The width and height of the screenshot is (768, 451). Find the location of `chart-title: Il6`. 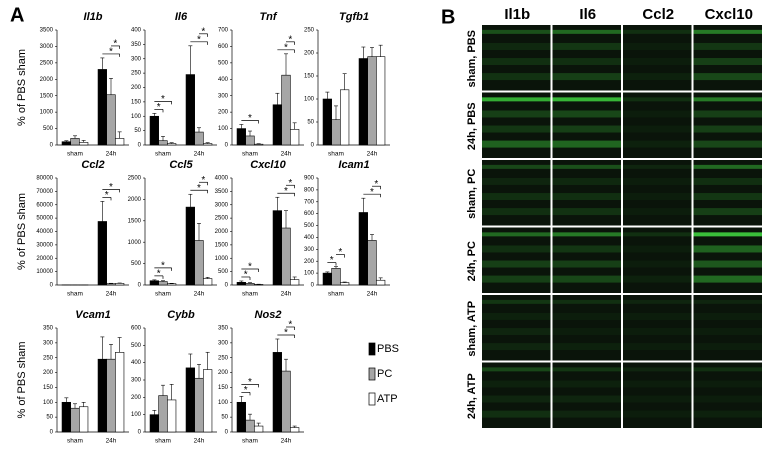

chart-title: Il6 is located at coordinates (181, 17).